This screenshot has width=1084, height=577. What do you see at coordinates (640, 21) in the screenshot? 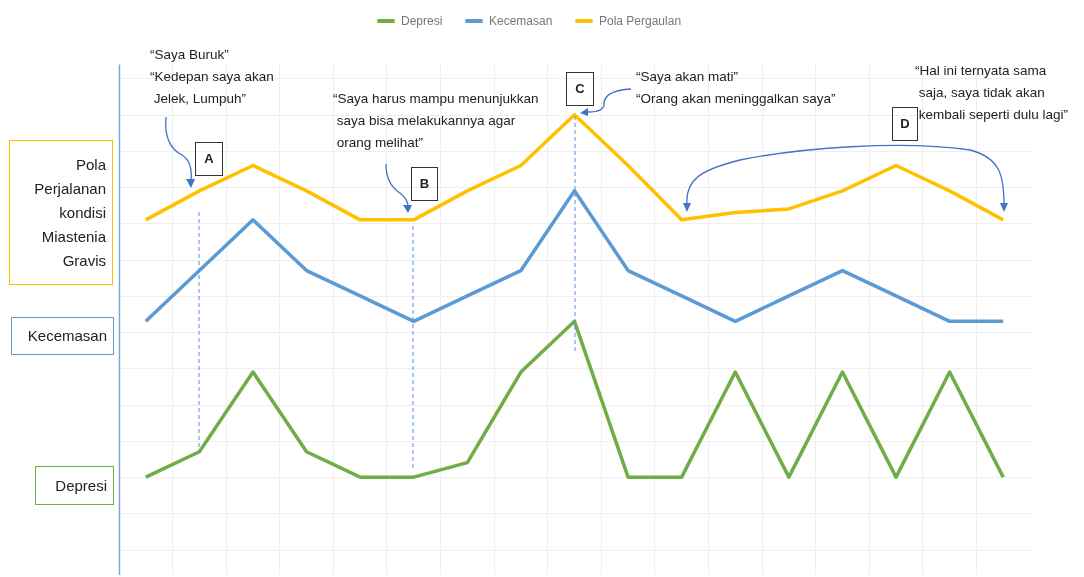
I see `legend-label: Pola Pergaulan` at bounding box center [640, 21].